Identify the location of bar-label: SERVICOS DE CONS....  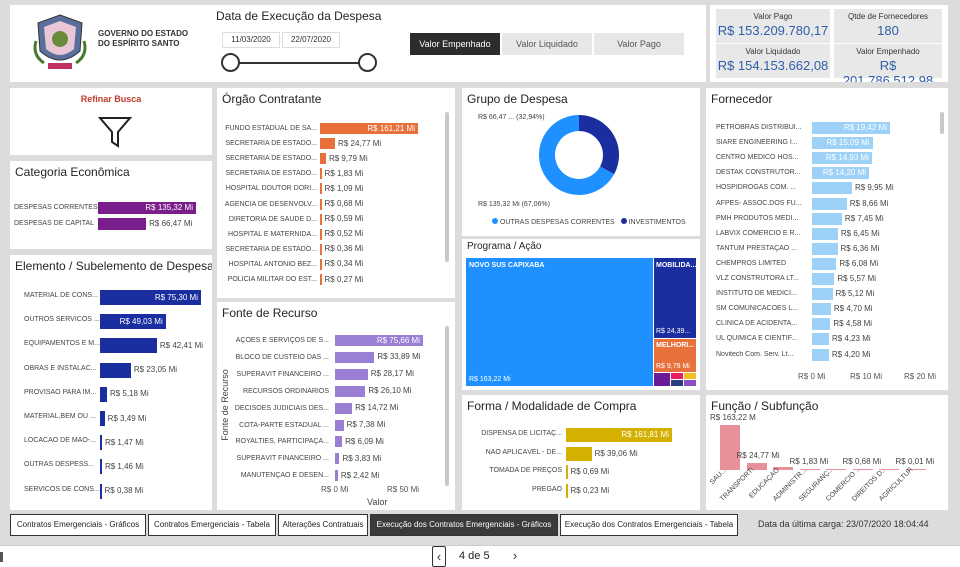
(62, 489).